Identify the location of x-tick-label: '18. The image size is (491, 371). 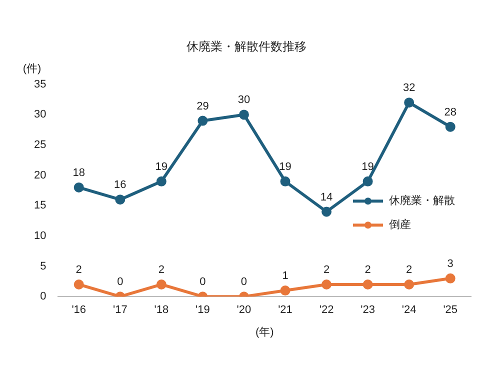
(161, 310).